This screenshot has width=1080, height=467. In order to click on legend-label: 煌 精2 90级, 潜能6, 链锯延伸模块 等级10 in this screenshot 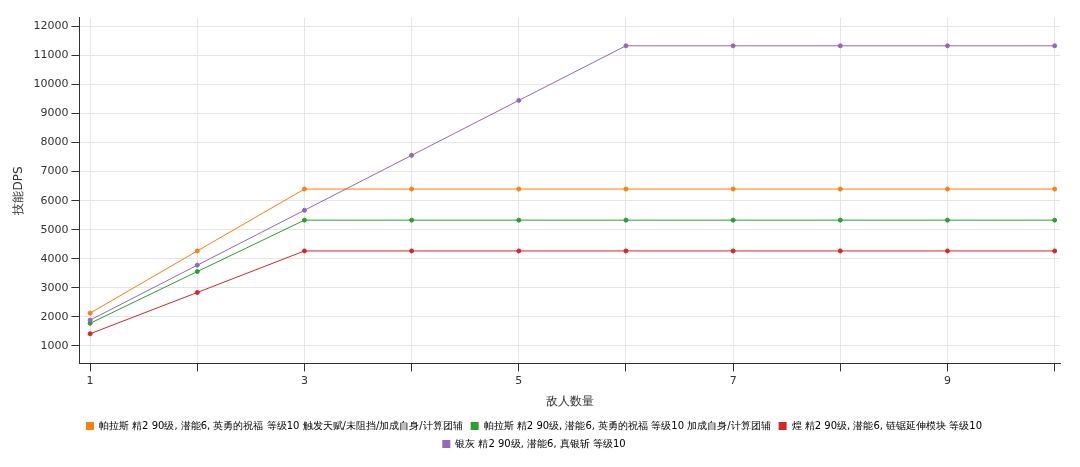, I will do `click(887, 425)`.